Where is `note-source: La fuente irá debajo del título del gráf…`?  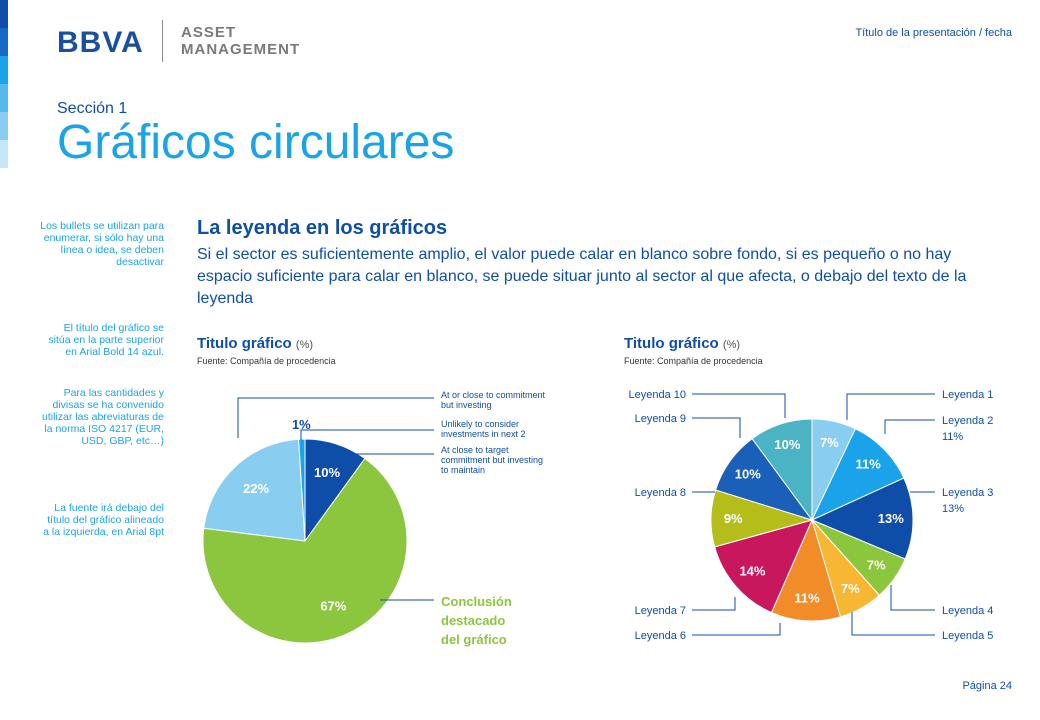 note-source: La fuente irá debajo del título del gráf… is located at coordinates (103, 520).